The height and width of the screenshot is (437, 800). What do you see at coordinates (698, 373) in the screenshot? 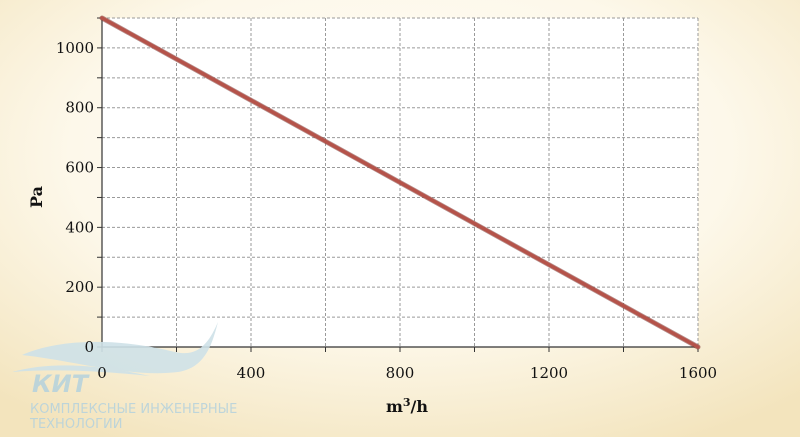
I see `x-tick-label: 1600` at bounding box center [698, 373].